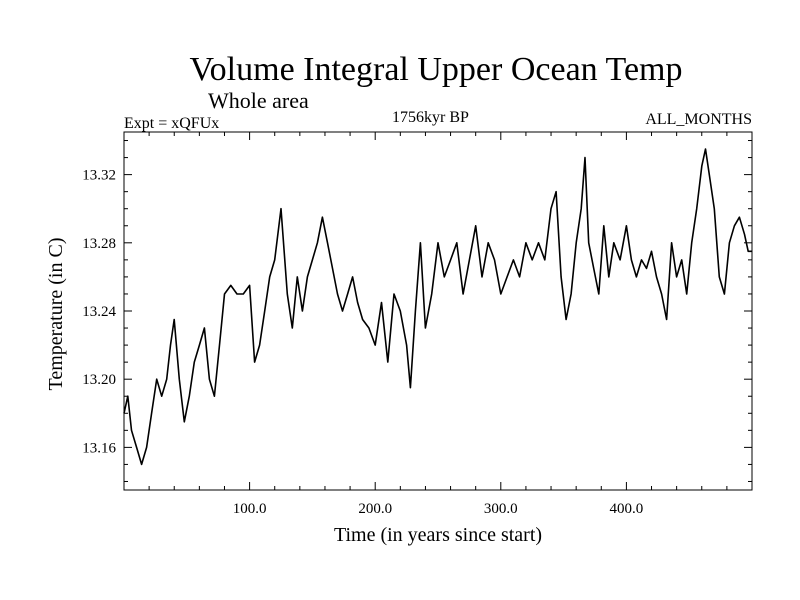 This screenshot has height=600, width=800. Describe the element at coordinates (99, 244) in the screenshot. I see `y-tick-label: 13.28` at that location.